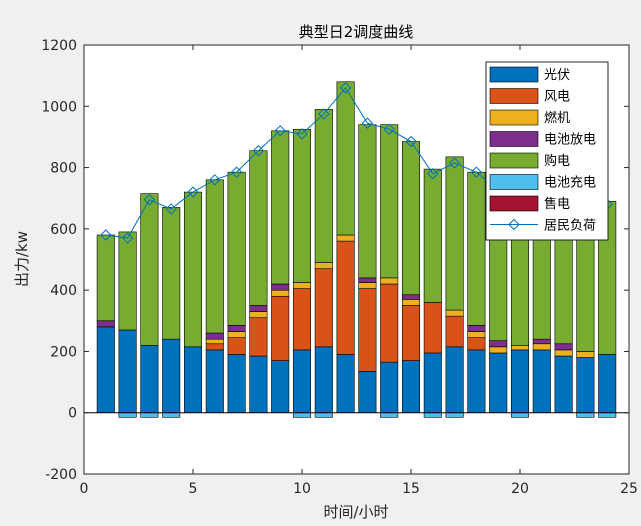 The height and width of the screenshot is (526, 641). I want to click on x-tick-label: 15, so click(411, 489).